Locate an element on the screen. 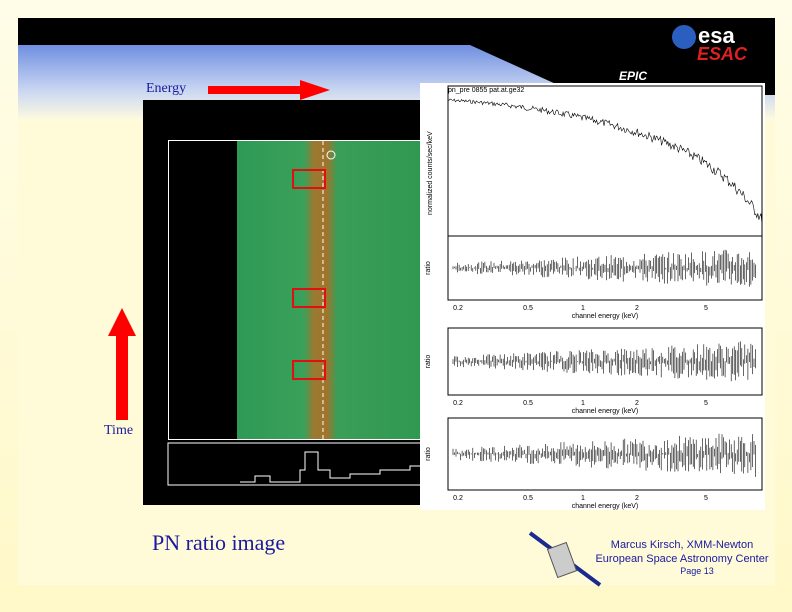  header-corner is located at coordinates (622, 70).